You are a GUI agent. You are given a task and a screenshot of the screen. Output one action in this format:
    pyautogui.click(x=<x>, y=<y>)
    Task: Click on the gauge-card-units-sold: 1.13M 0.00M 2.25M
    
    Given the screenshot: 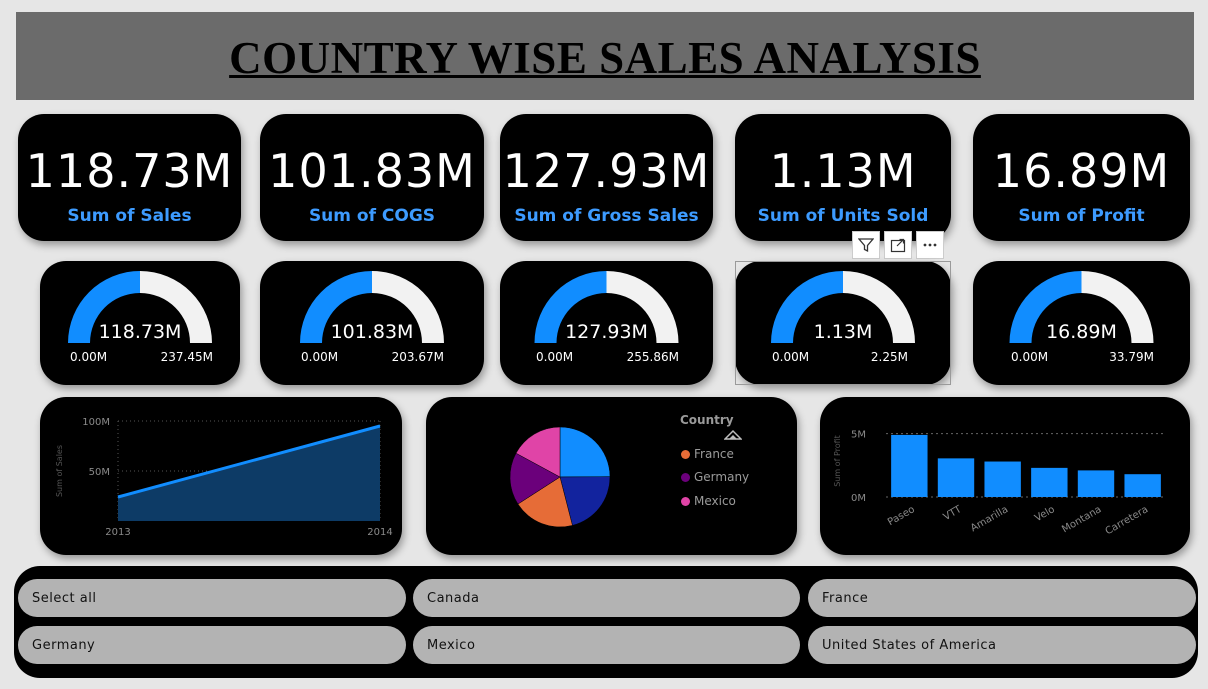 What is the action you would take?
    pyautogui.click(x=843, y=323)
    